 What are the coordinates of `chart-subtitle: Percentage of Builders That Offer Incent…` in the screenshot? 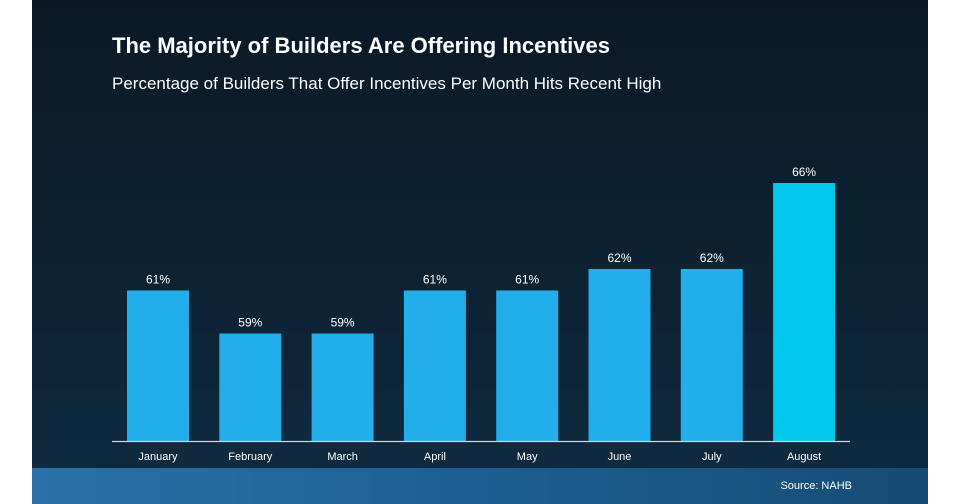 It's located at (387, 83).